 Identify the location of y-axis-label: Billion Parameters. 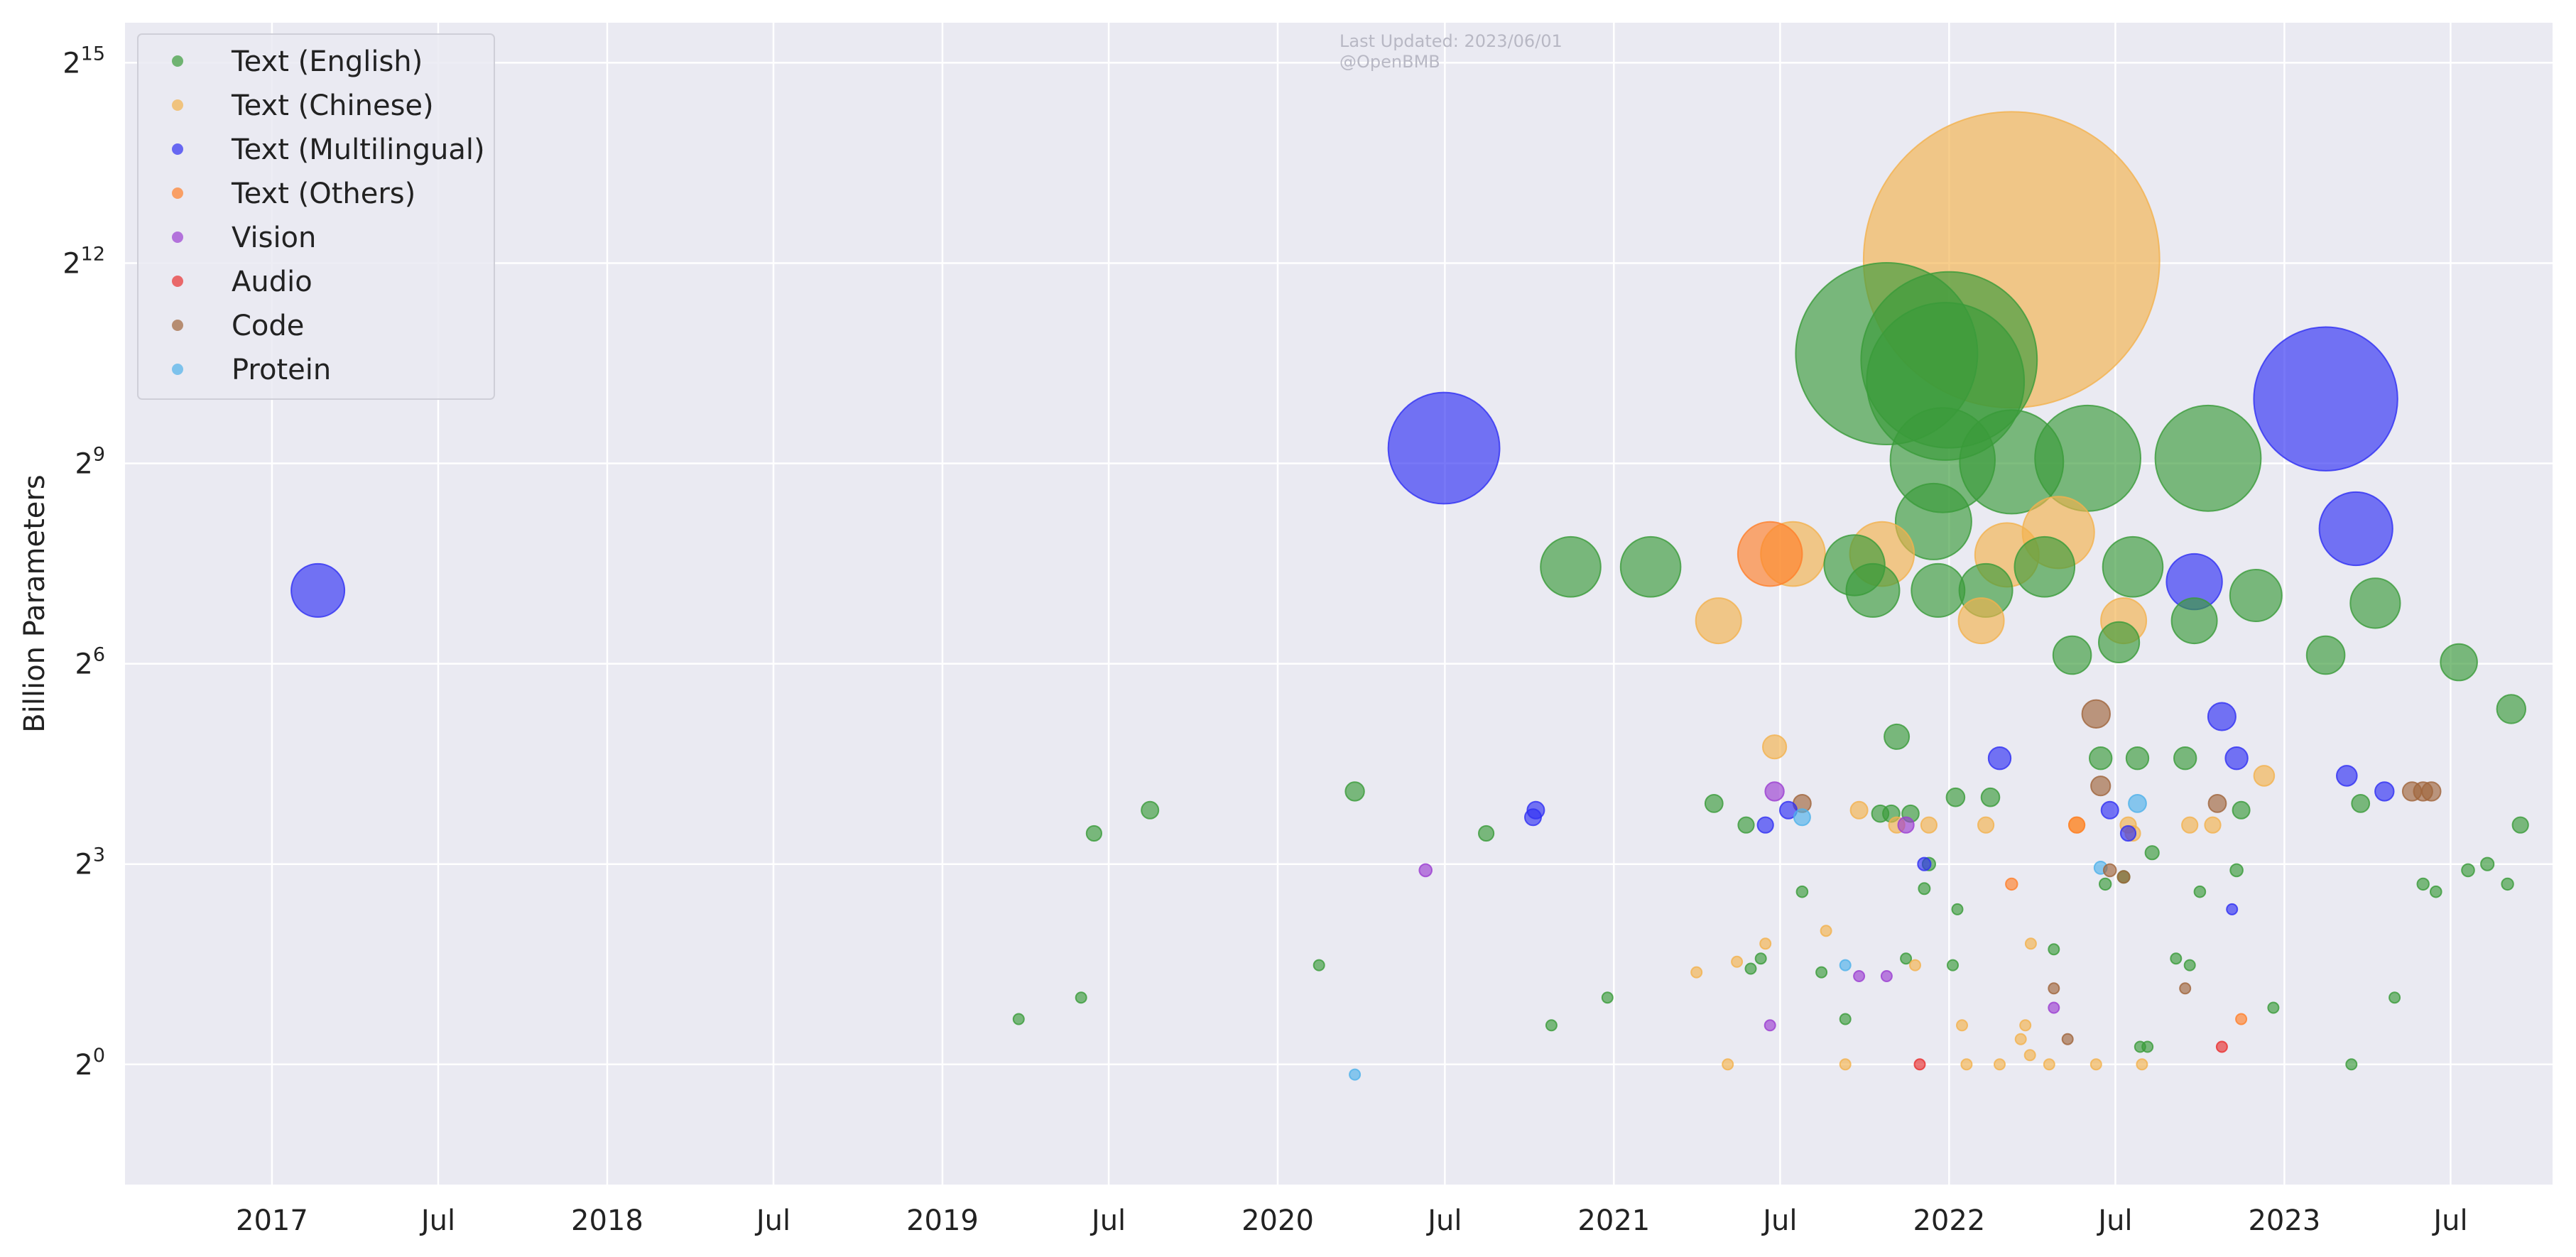
(35, 603).